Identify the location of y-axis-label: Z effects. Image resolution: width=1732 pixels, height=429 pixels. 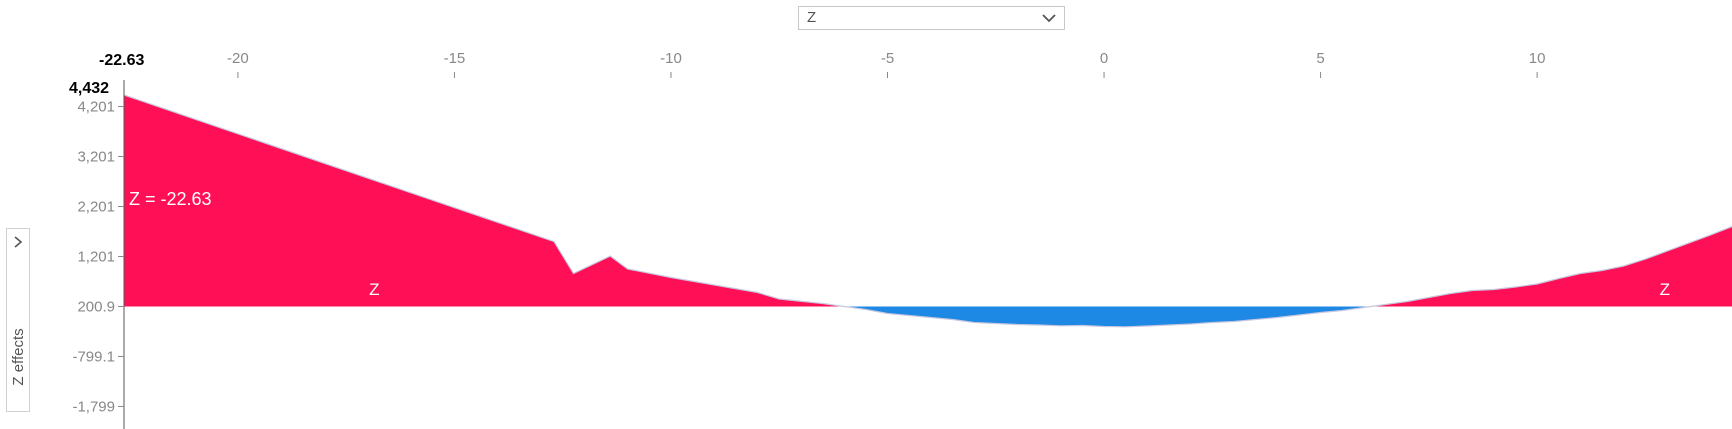
(18, 357).